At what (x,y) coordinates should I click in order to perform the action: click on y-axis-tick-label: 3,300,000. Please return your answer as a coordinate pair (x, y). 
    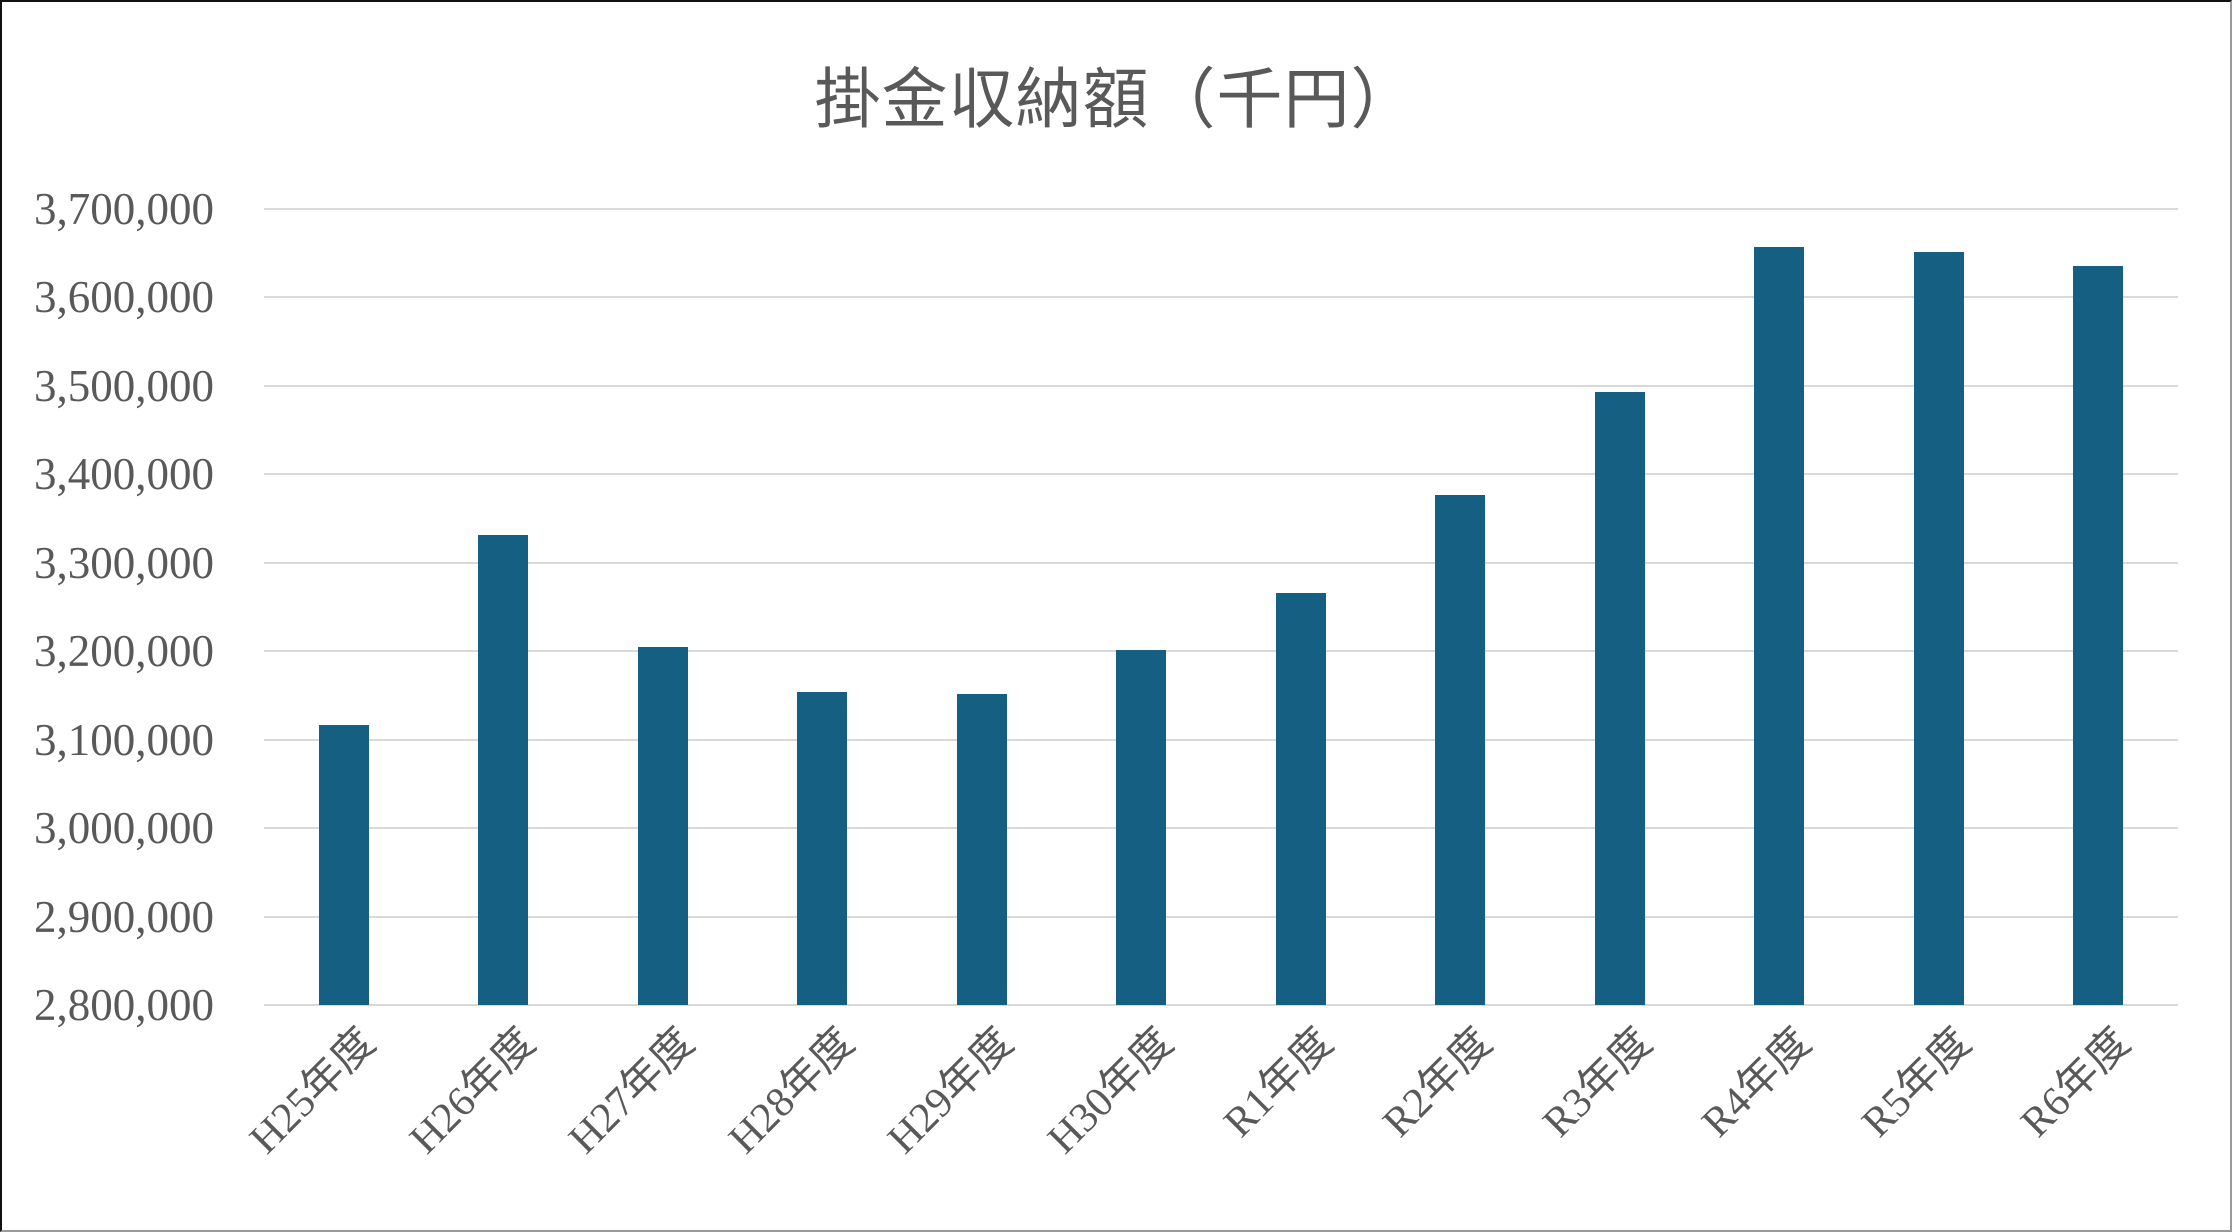
    Looking at the image, I should click on (124, 562).